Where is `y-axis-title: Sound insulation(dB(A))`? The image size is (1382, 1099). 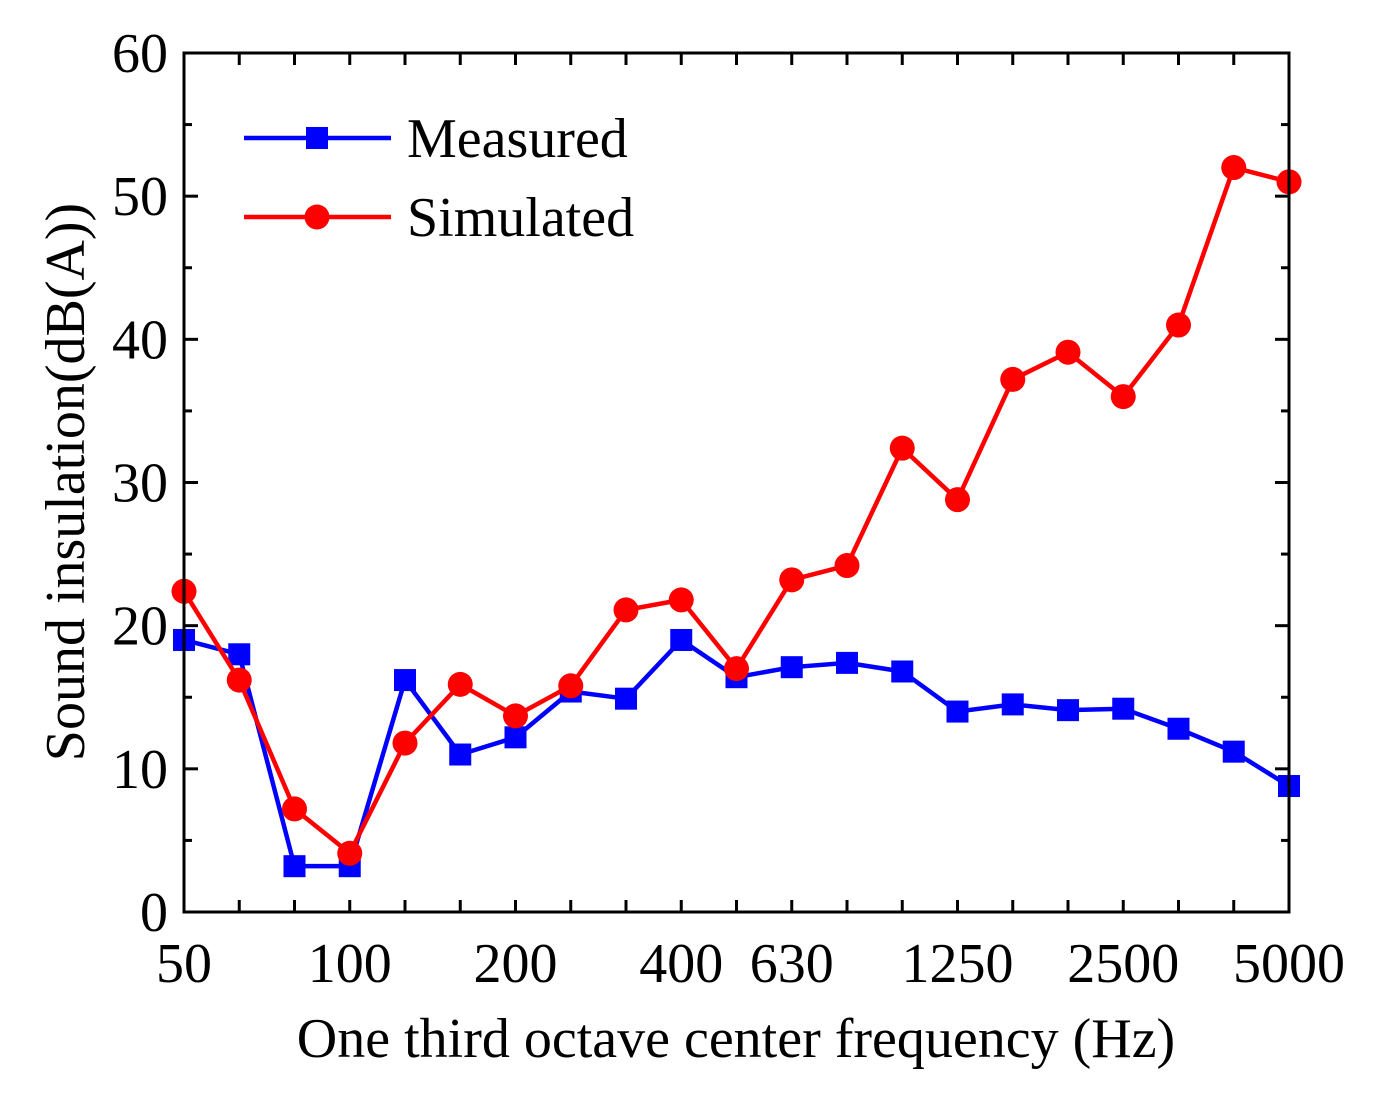
y-axis-title: Sound insulation(dB(A)) is located at coordinates (66, 482).